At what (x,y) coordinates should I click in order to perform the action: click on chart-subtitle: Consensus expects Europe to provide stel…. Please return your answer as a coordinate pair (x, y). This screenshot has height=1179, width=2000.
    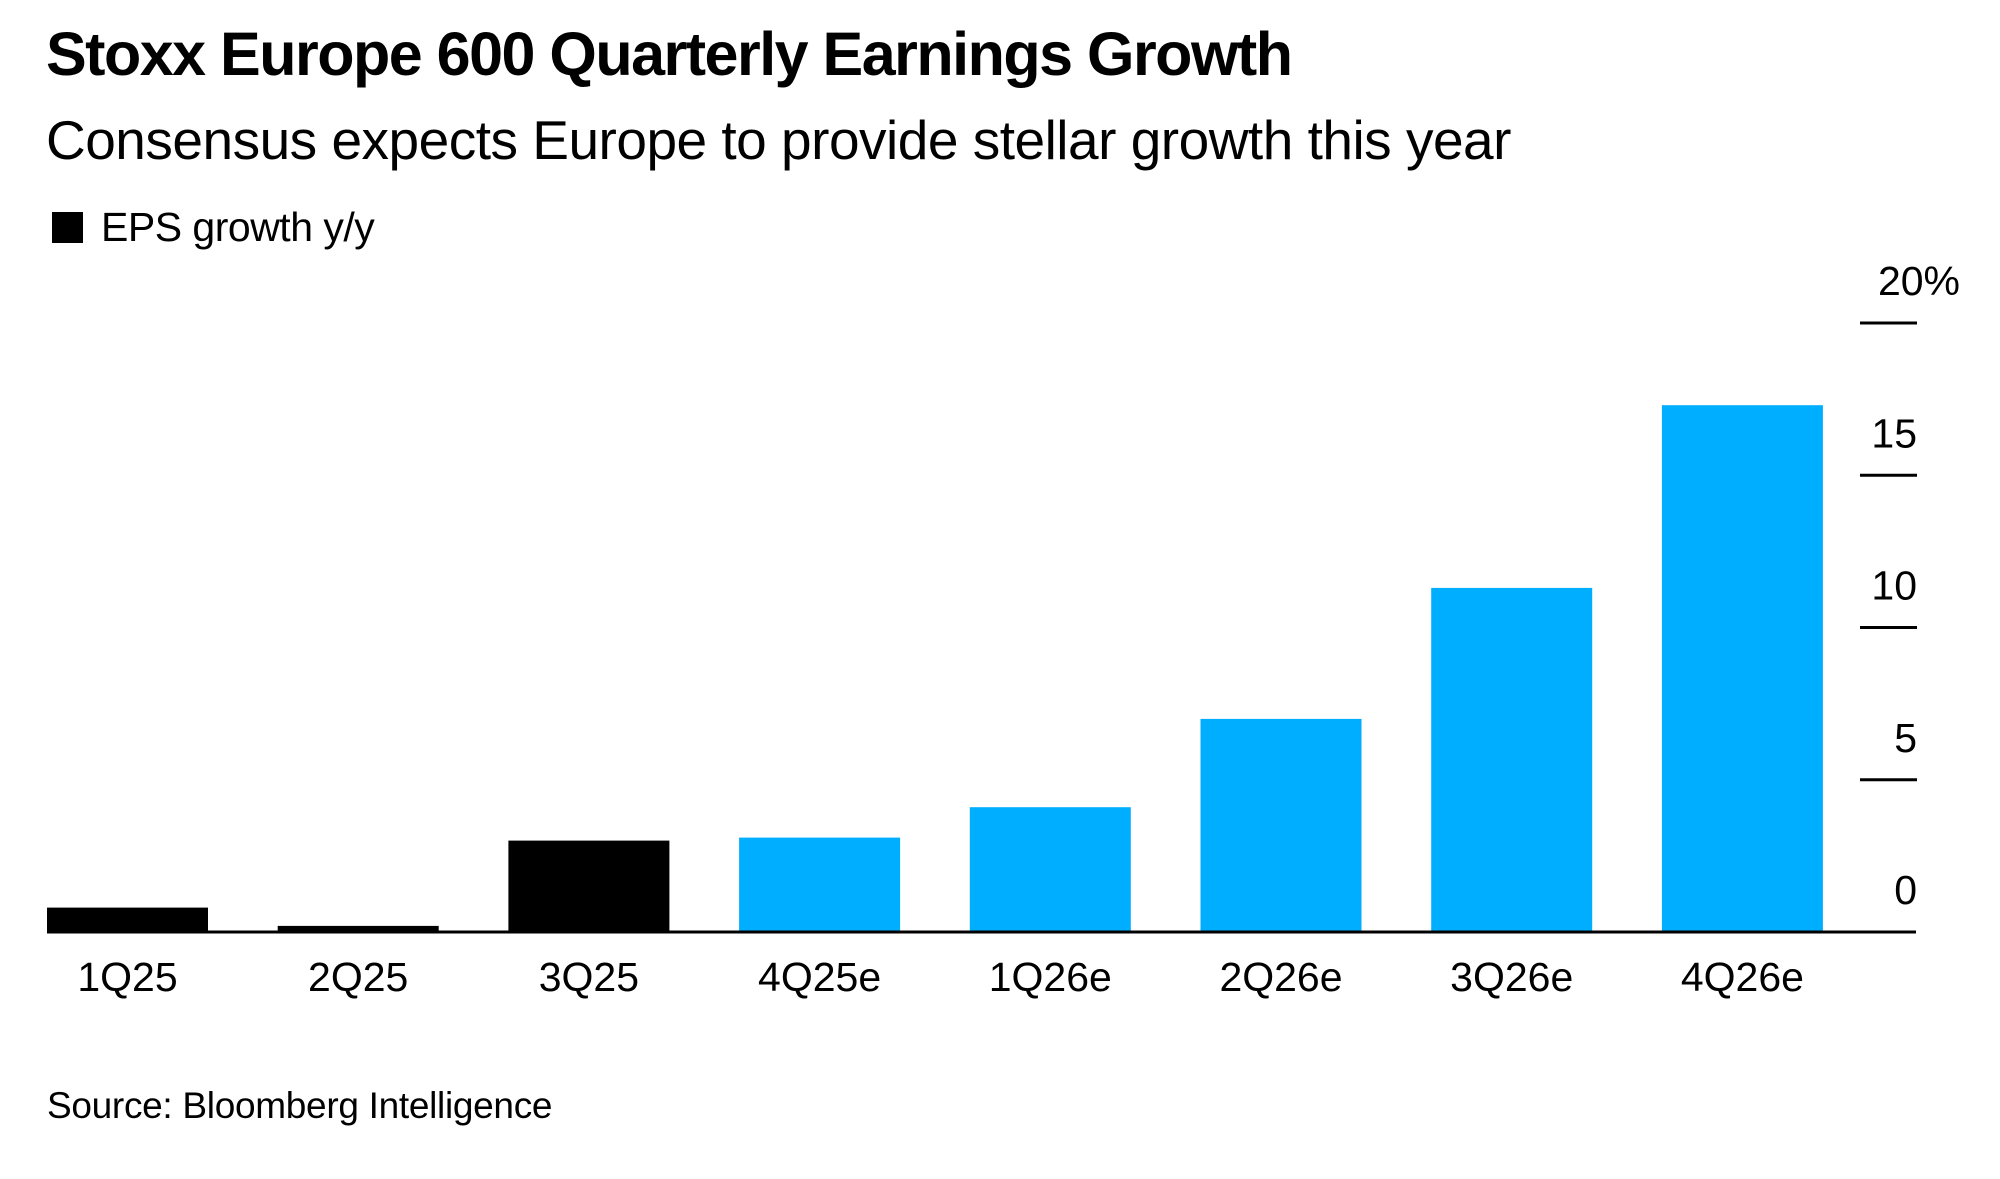
    Looking at the image, I should click on (778, 140).